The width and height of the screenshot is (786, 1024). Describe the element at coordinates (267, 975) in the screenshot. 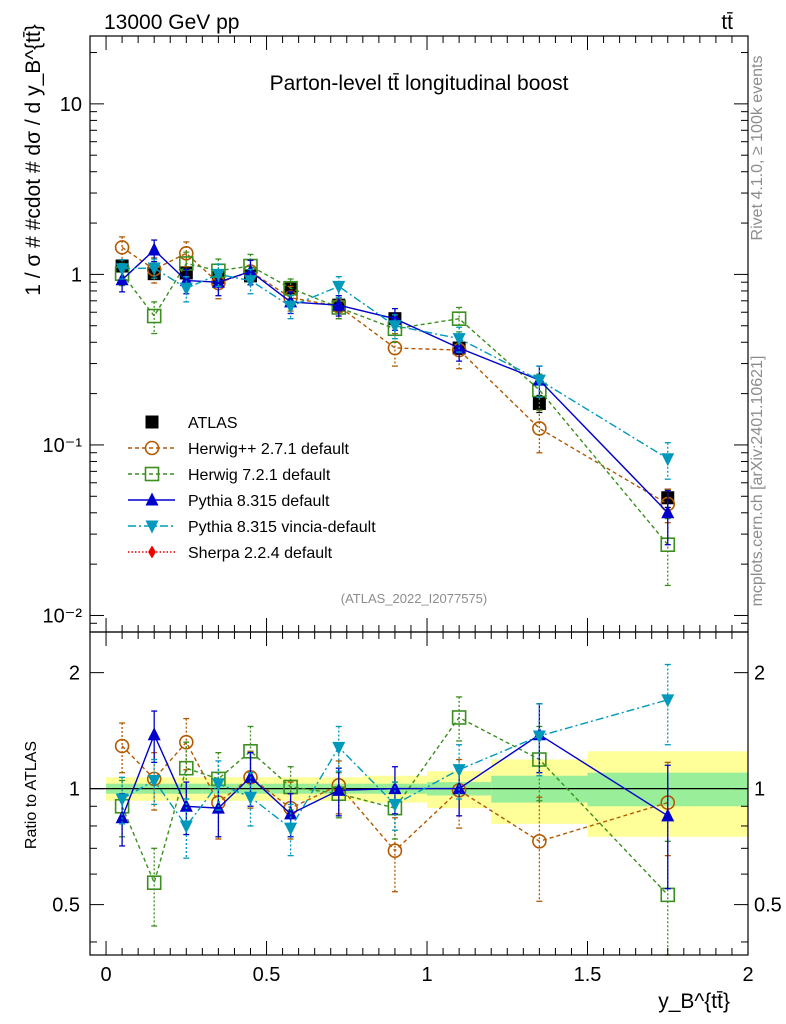

I see `x-tick-label: 0.5` at that location.